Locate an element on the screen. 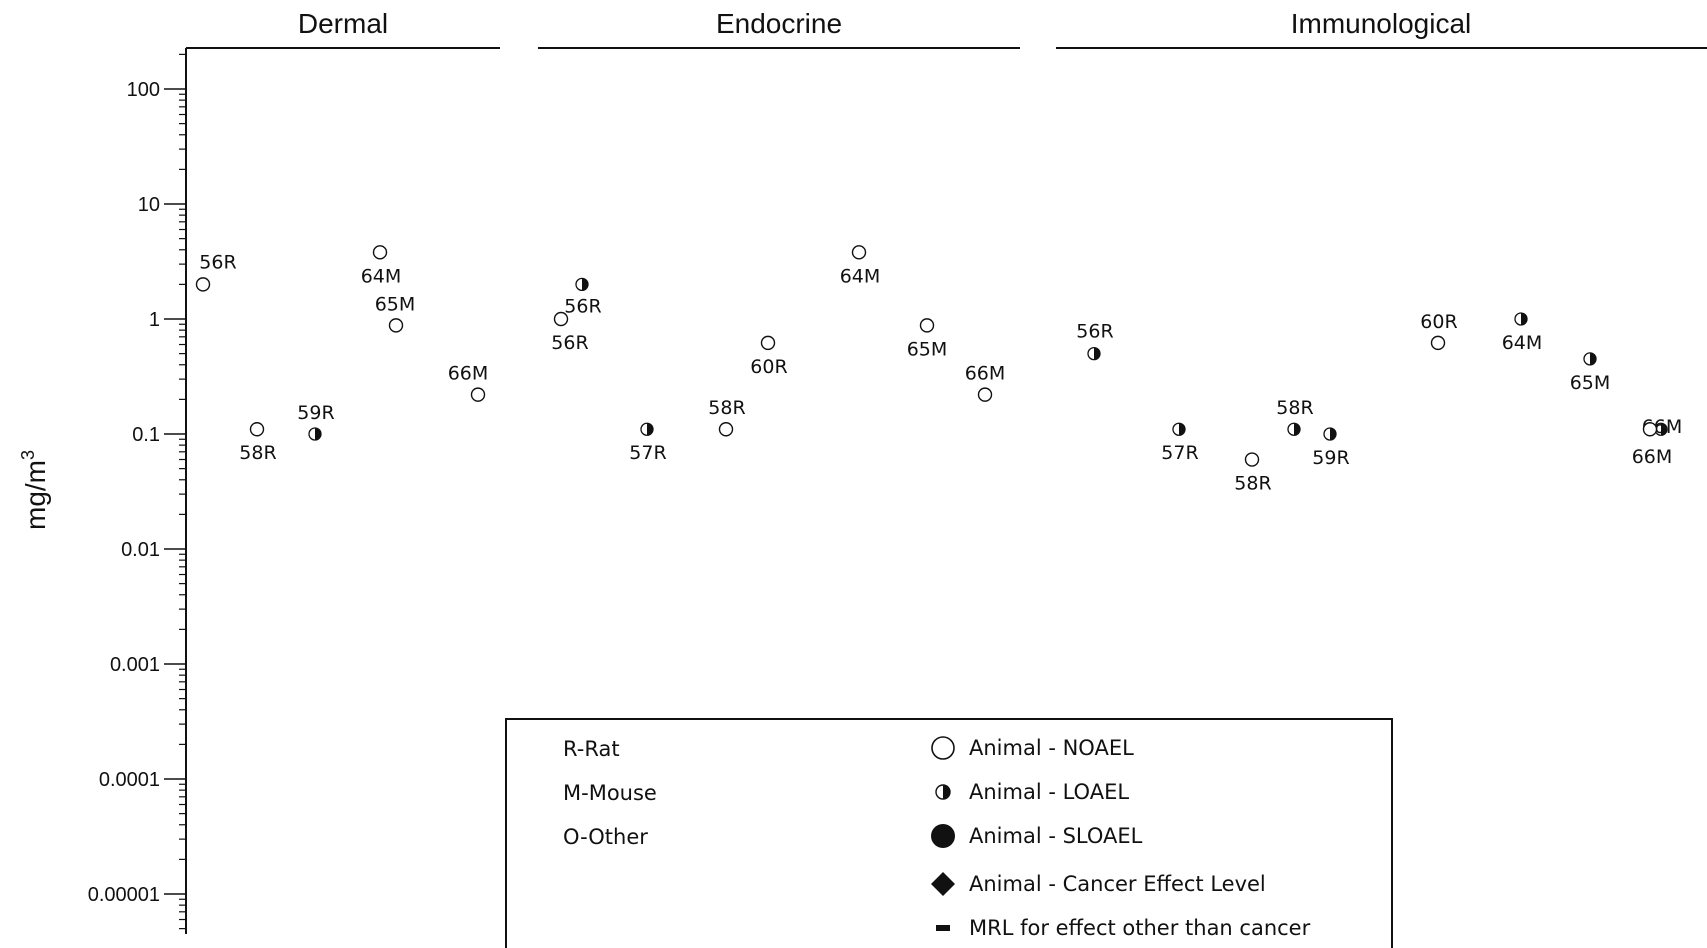  legend-item-loael: Animal - LOAEL is located at coordinates (1029, 792).